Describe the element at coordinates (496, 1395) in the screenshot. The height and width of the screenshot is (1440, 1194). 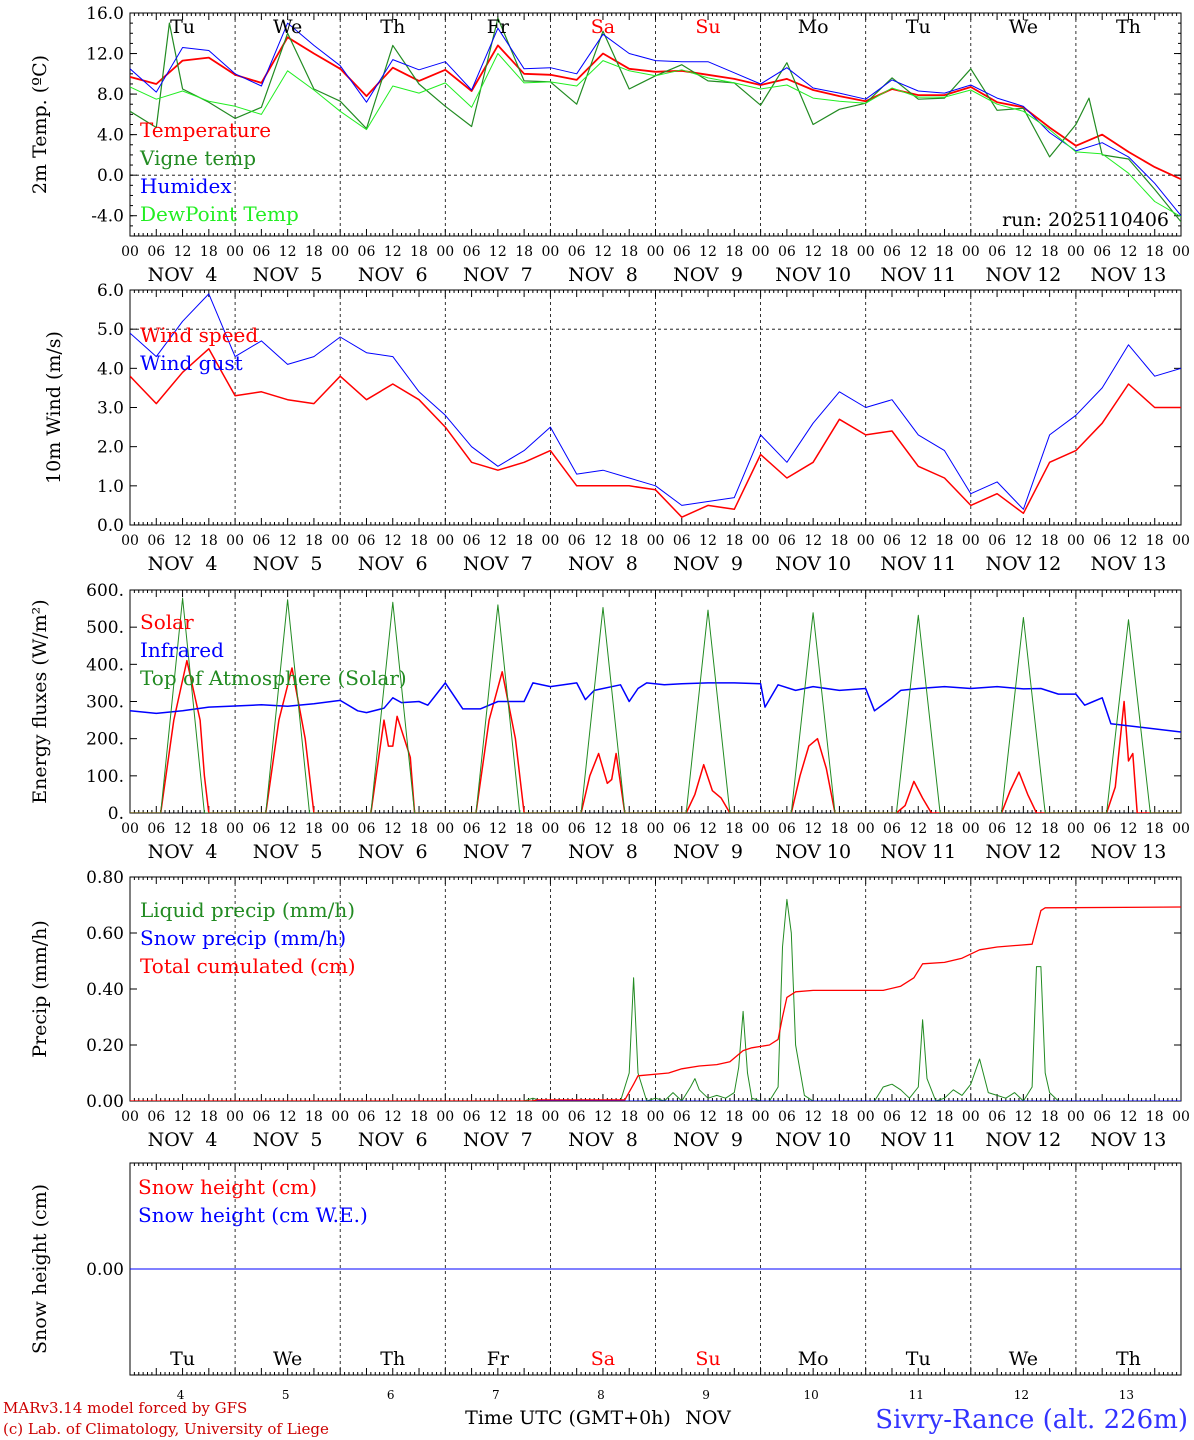
I see `day-number-label: 7` at that location.